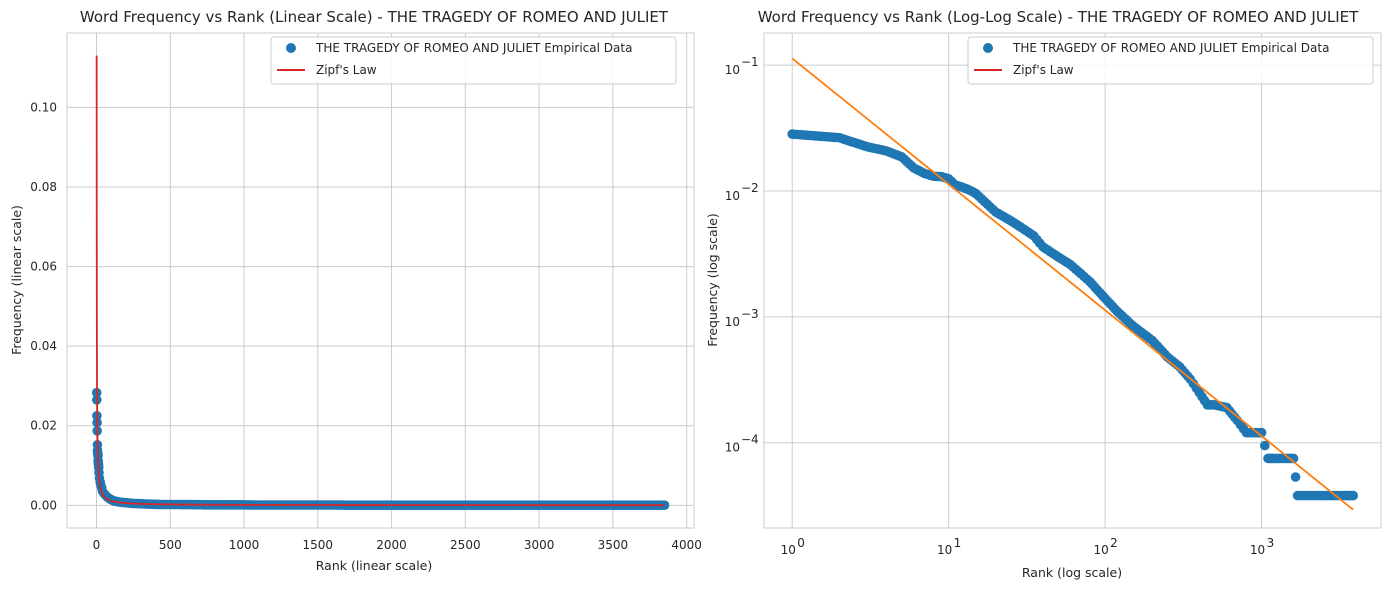 Image resolution: width=1400 pixels, height=590 pixels. I want to click on y-tick-exponent: −3, so click(750, 314).